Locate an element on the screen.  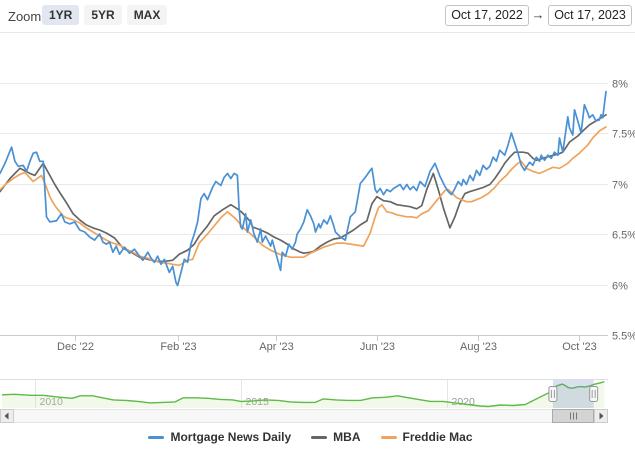
legend-label: Mortgage News Daily is located at coordinates (231, 437).